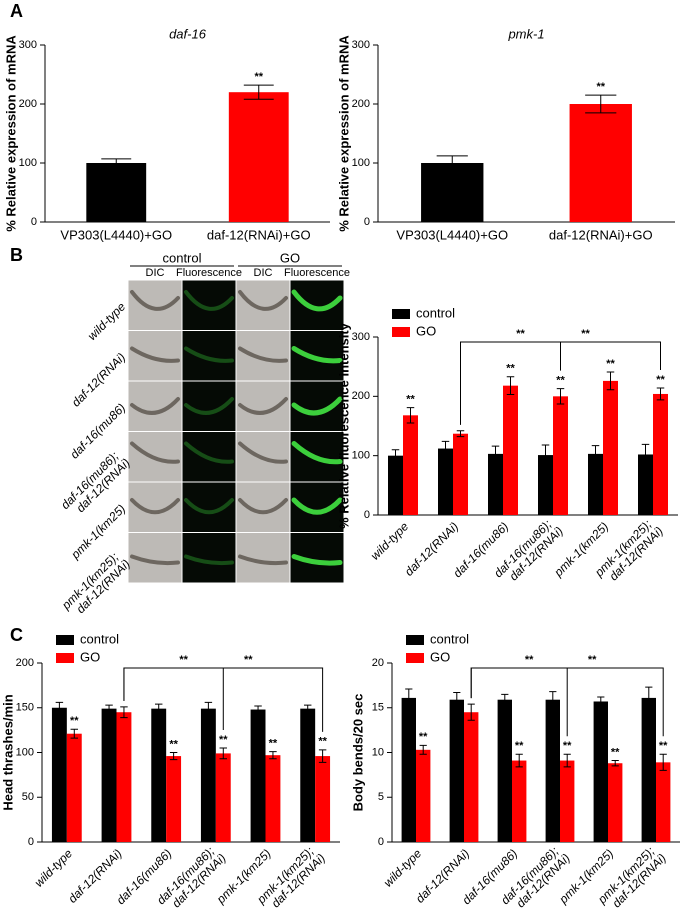  Describe the element at coordinates (525, 33) in the screenshot. I see `chart-title: pmk-1` at that location.